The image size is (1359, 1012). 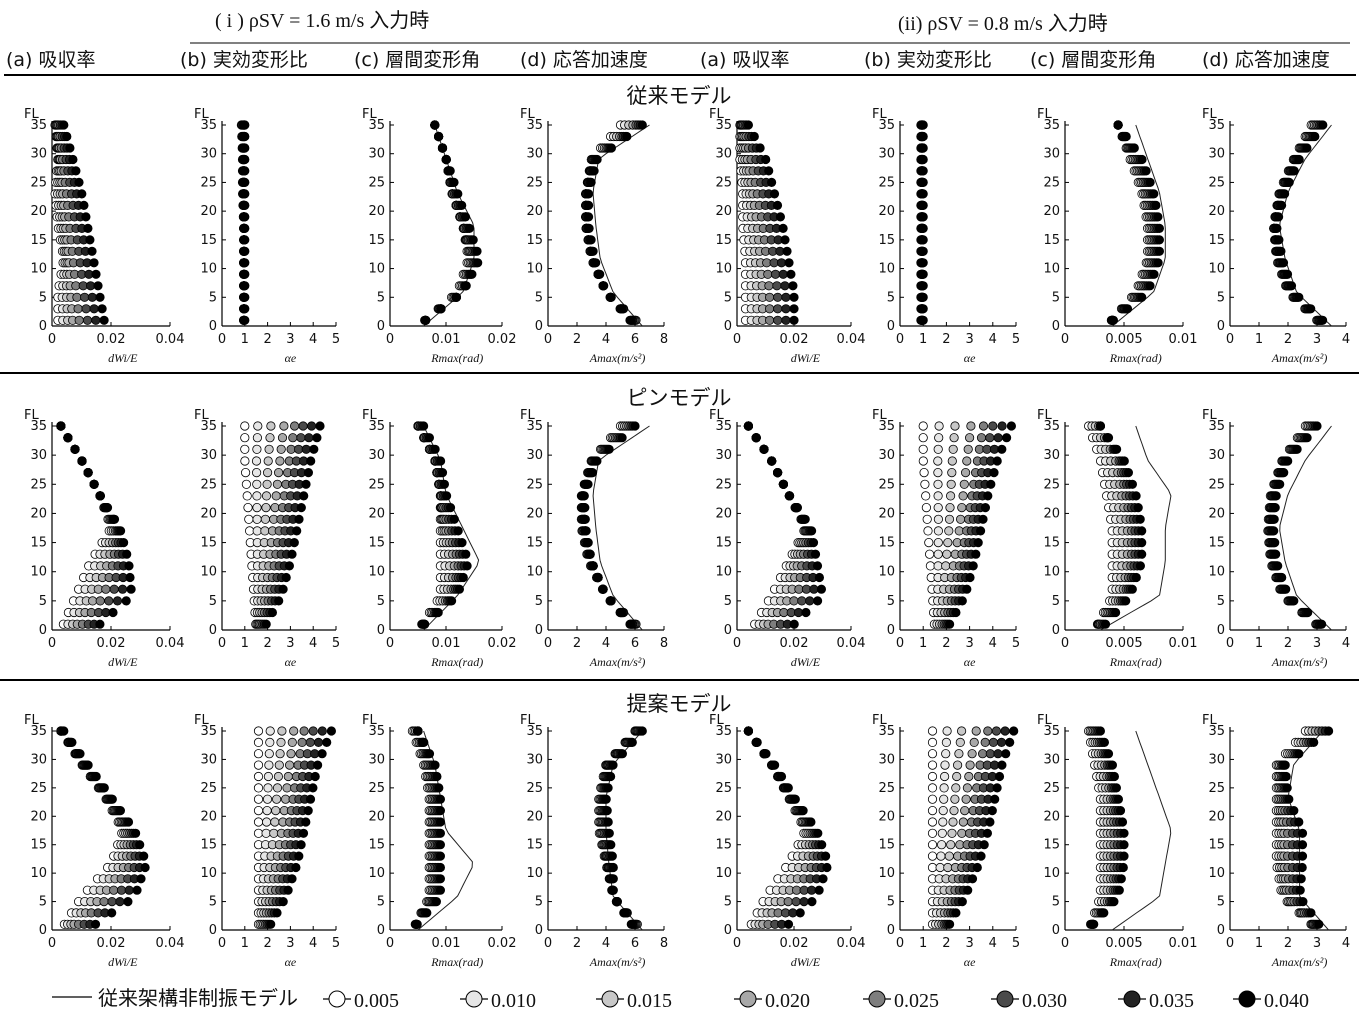 What do you see at coordinates (617, 662) in the screenshot?
I see `x-axis-title: Amax(m/s²)` at bounding box center [617, 662].